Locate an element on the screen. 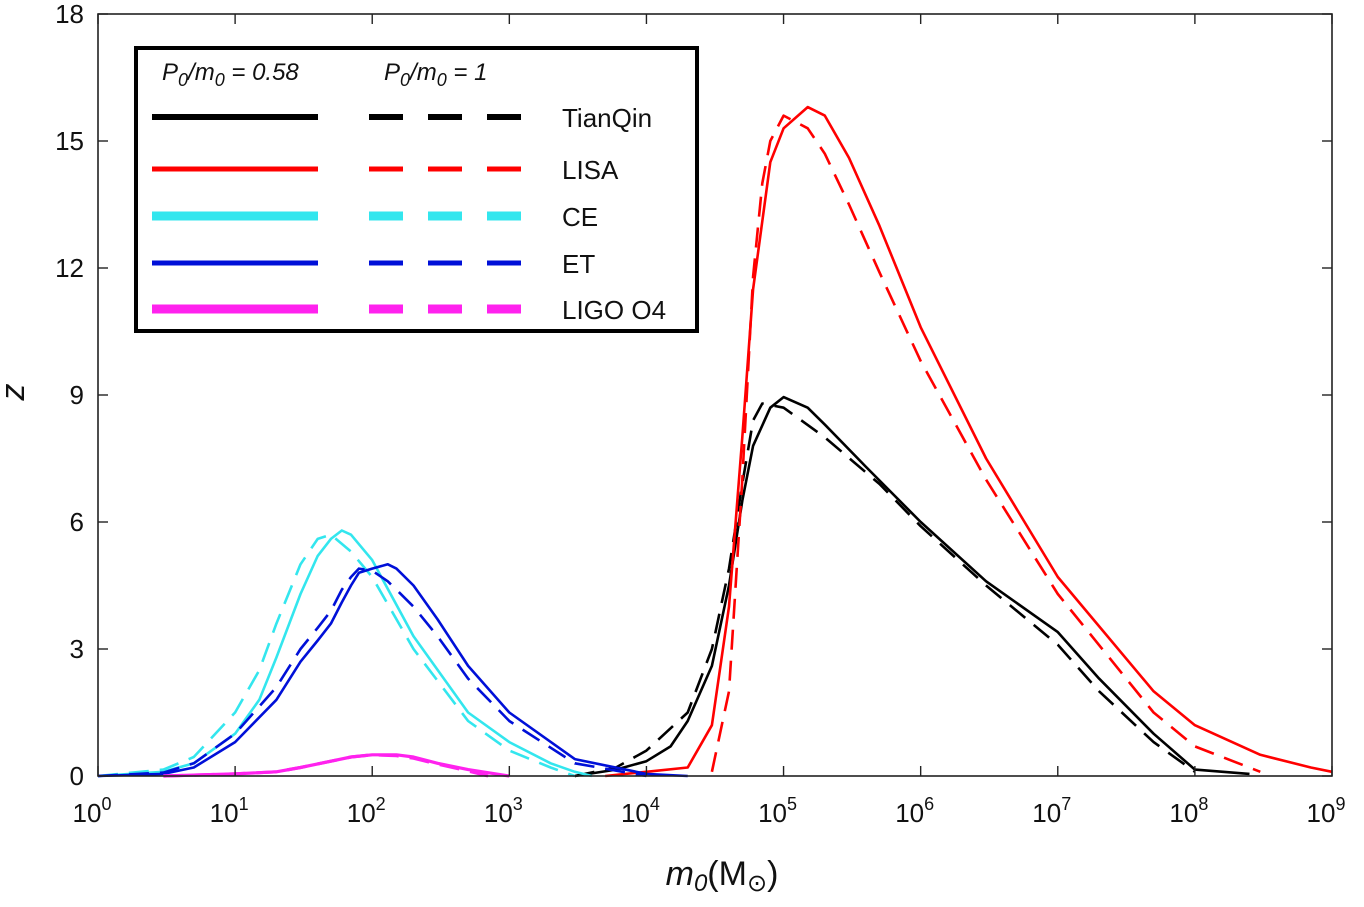  y-tick-label: 9 is located at coordinates (77, 395).